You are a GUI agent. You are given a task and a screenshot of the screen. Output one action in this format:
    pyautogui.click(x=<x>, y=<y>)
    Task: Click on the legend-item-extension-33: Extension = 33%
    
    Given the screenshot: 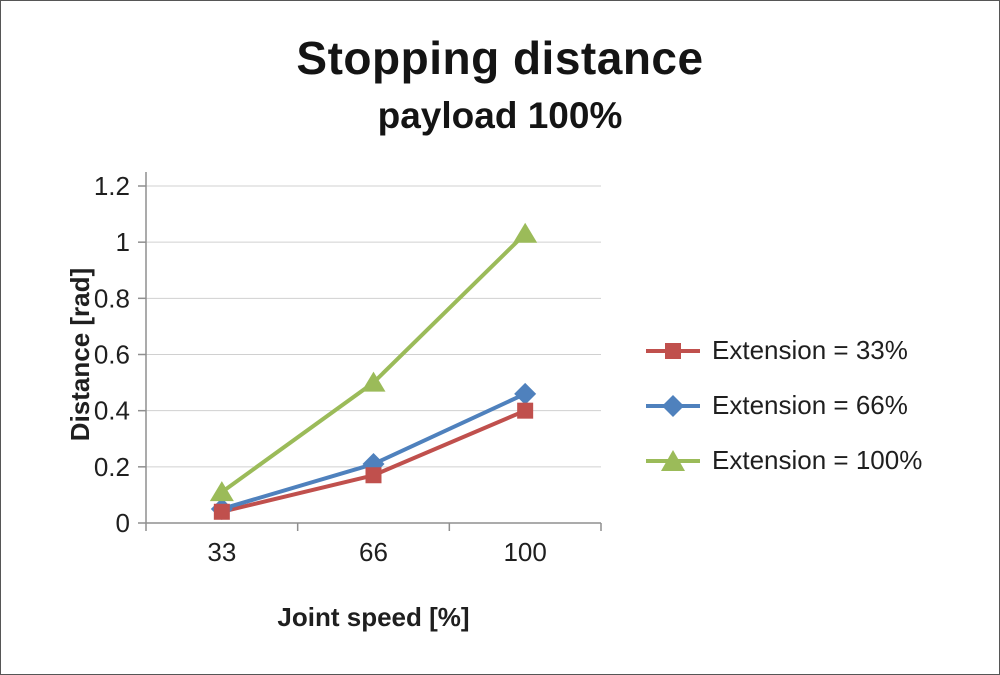 What is the action you would take?
    pyautogui.click(x=784, y=350)
    